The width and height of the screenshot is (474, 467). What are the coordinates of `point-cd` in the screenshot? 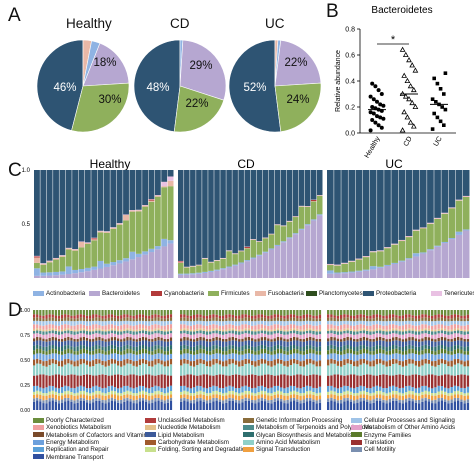 It's located at (405, 96).